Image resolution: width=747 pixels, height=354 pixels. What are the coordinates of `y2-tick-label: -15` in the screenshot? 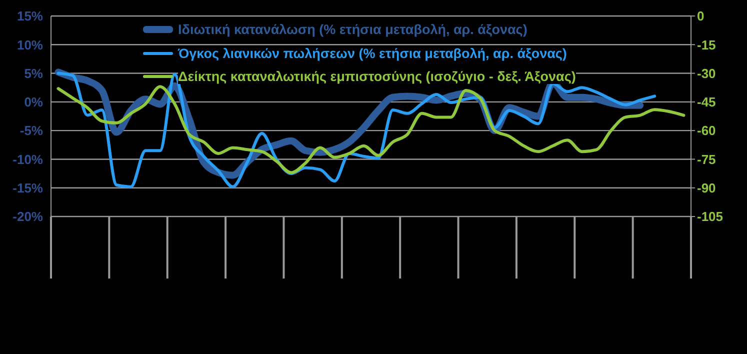 It's located at (706, 44).